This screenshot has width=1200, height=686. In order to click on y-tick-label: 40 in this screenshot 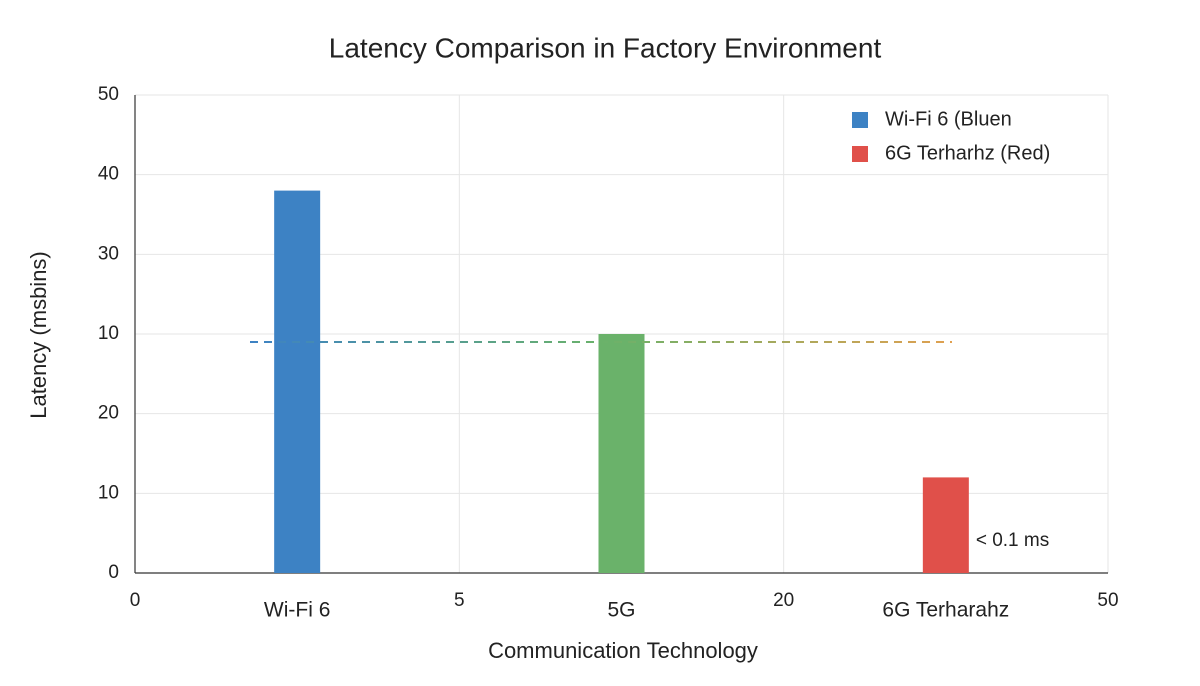, I will do `click(108, 174)`.